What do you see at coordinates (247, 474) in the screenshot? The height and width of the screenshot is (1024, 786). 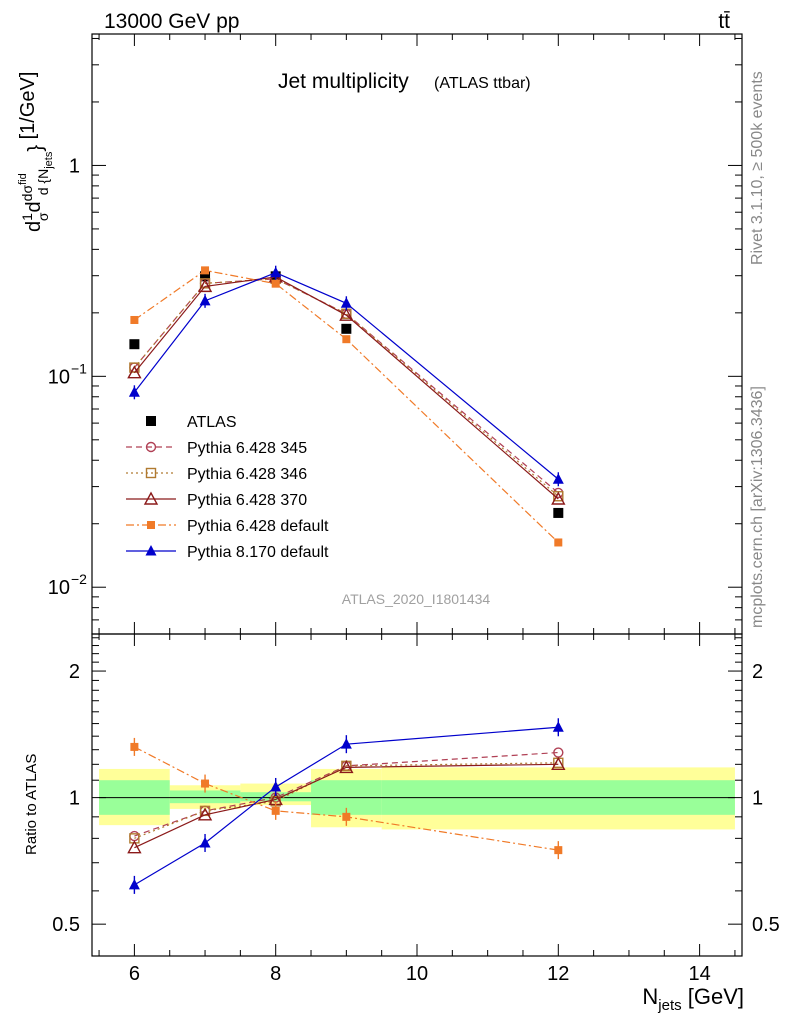 I see `legend-label: Pythia 6.428 346` at bounding box center [247, 474].